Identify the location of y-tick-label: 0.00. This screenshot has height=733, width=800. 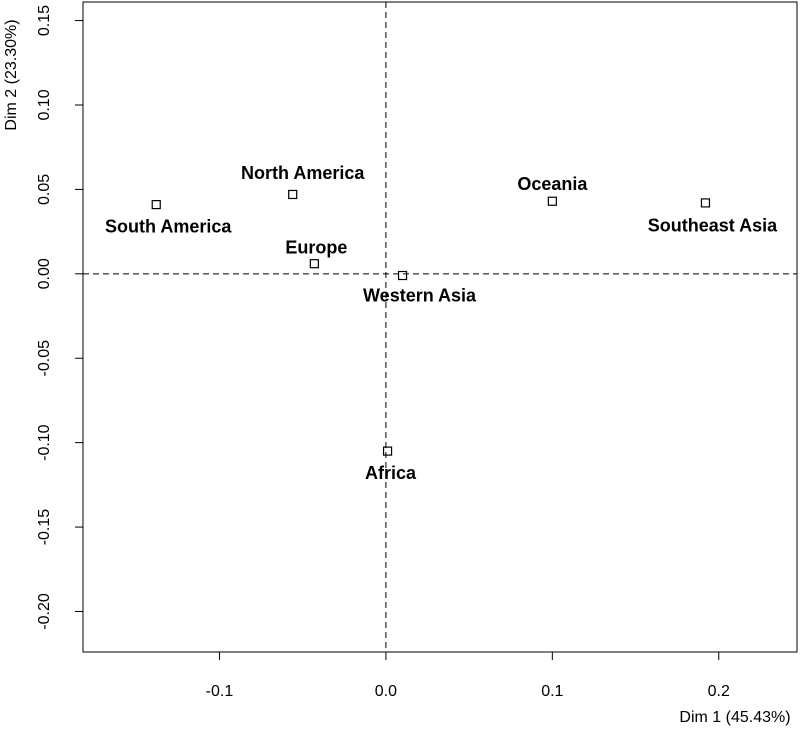
(44, 273).